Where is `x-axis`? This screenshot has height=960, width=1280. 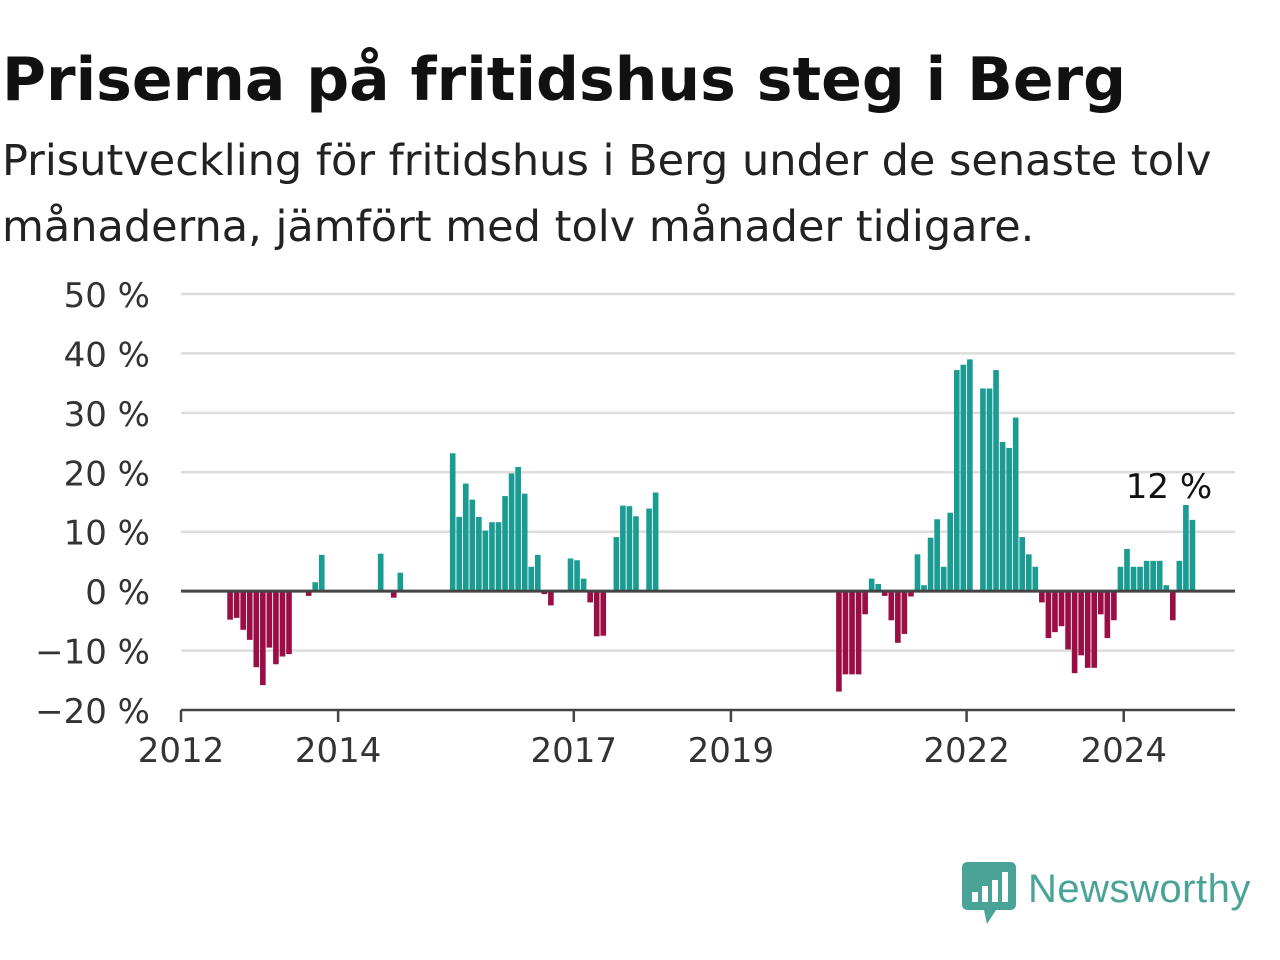 x-axis is located at coordinates (707, 655).